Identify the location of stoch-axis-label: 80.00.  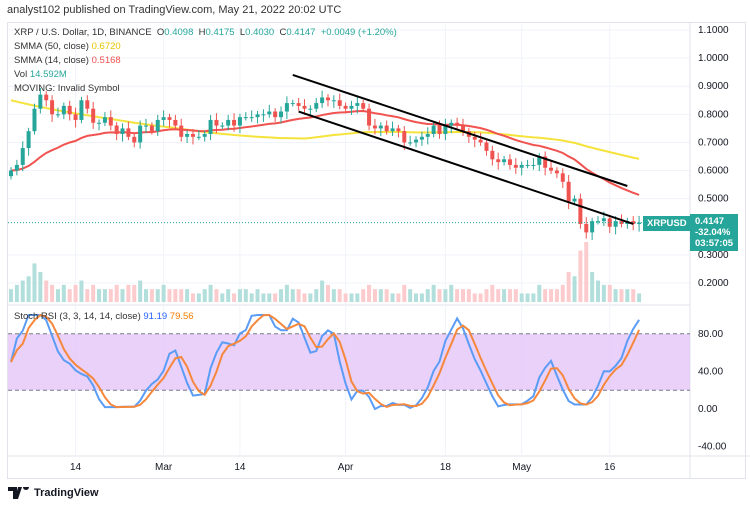
(710, 334).